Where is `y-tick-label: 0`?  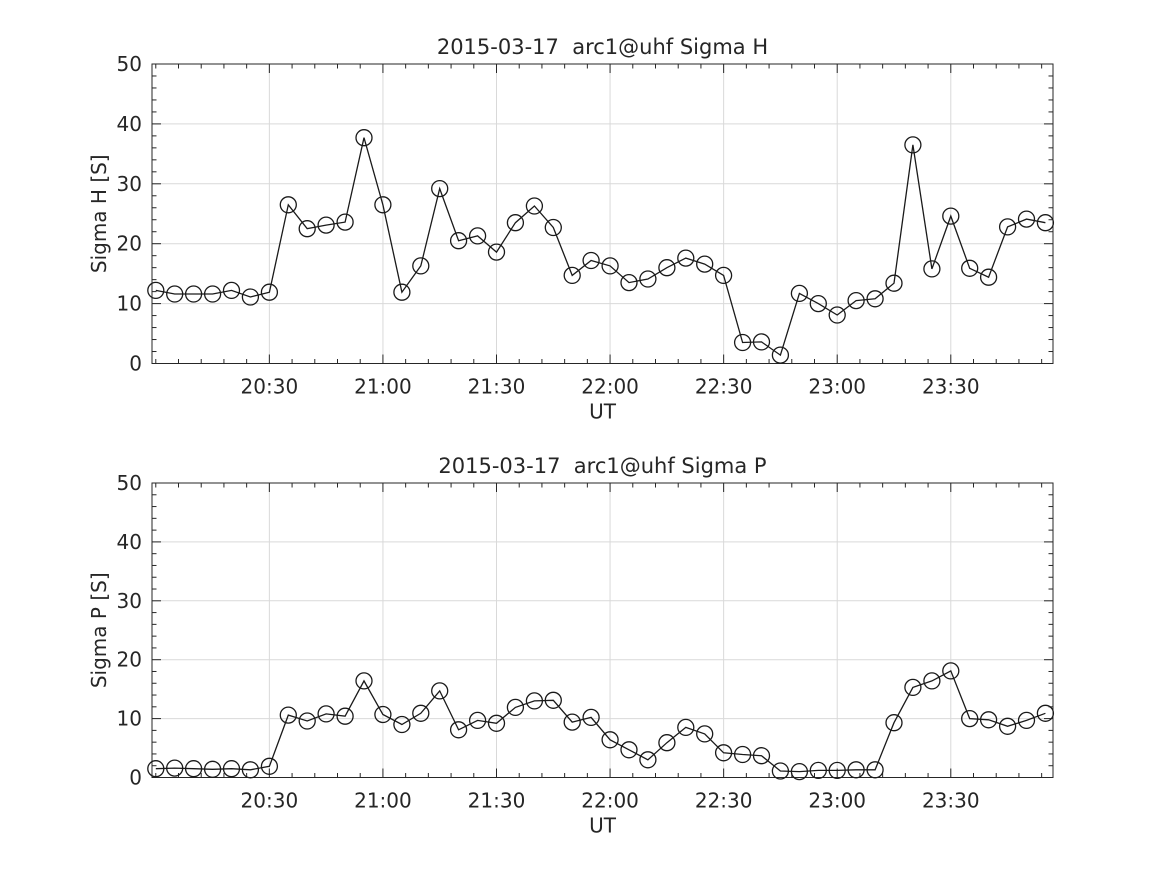 y-tick-label: 0 is located at coordinates (135, 778).